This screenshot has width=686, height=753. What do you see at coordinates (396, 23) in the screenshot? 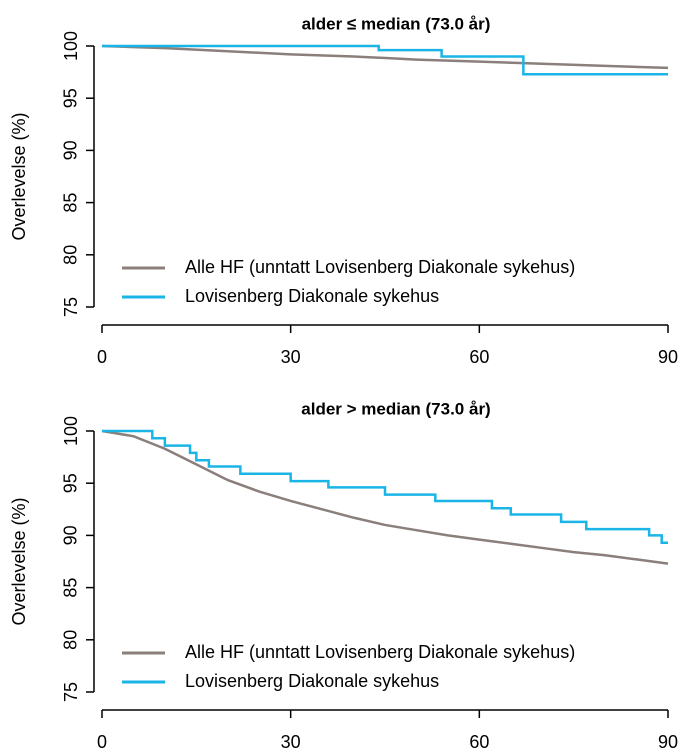
I see `chart-title: alder ≤ median (73.0 år)` at bounding box center [396, 23].